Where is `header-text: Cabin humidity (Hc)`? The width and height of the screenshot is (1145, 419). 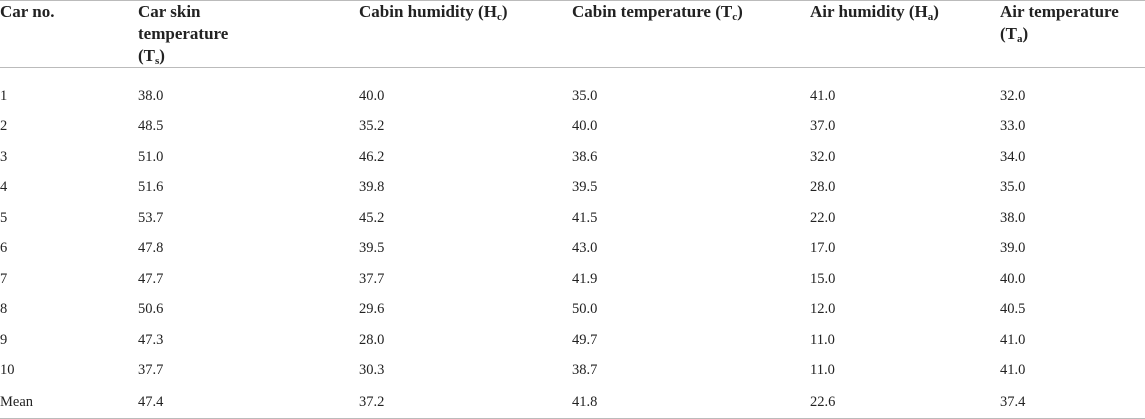
header-text: Cabin humidity (Hc) is located at coordinates (434, 12).